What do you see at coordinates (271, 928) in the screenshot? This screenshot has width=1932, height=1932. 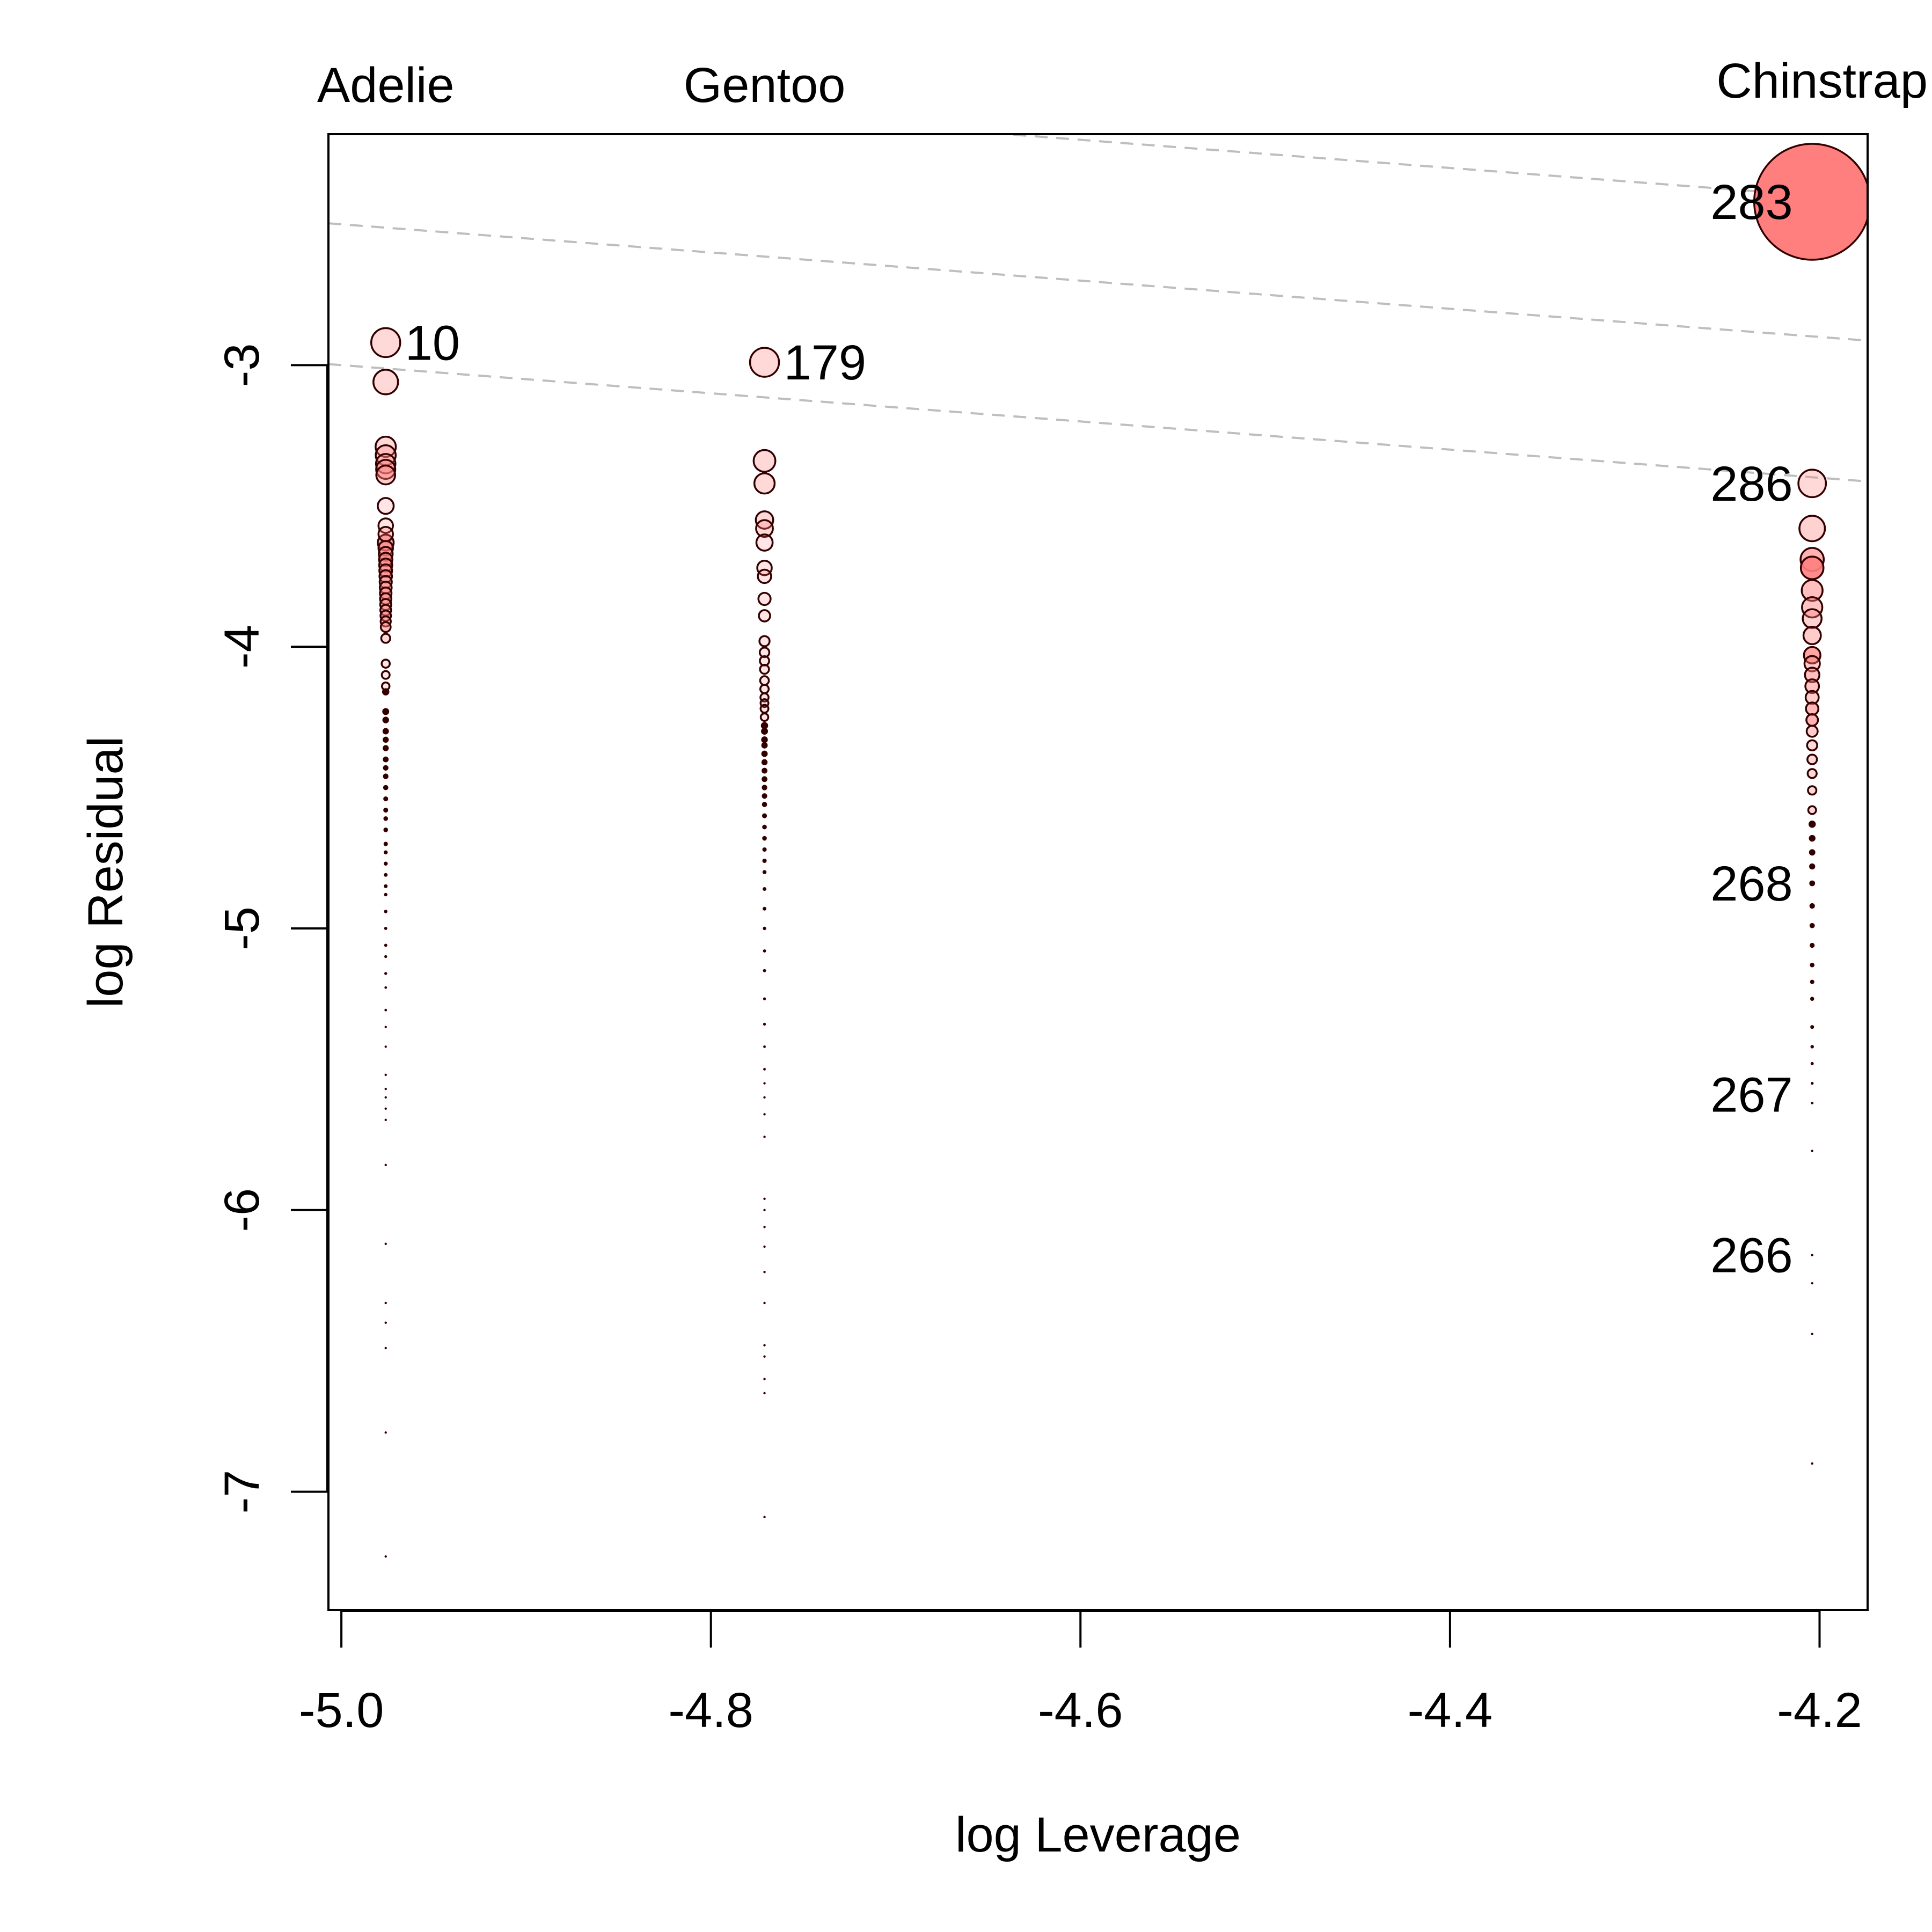 I see `y-axis: -3 -4 -5 -6 -7` at bounding box center [271, 928].